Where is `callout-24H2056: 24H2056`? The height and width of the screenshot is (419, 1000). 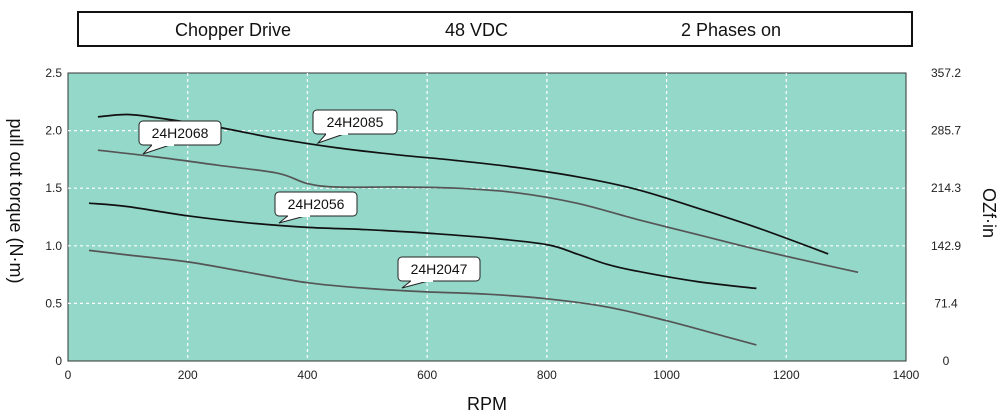 callout-24H2056: 24H2056 is located at coordinates (316, 207).